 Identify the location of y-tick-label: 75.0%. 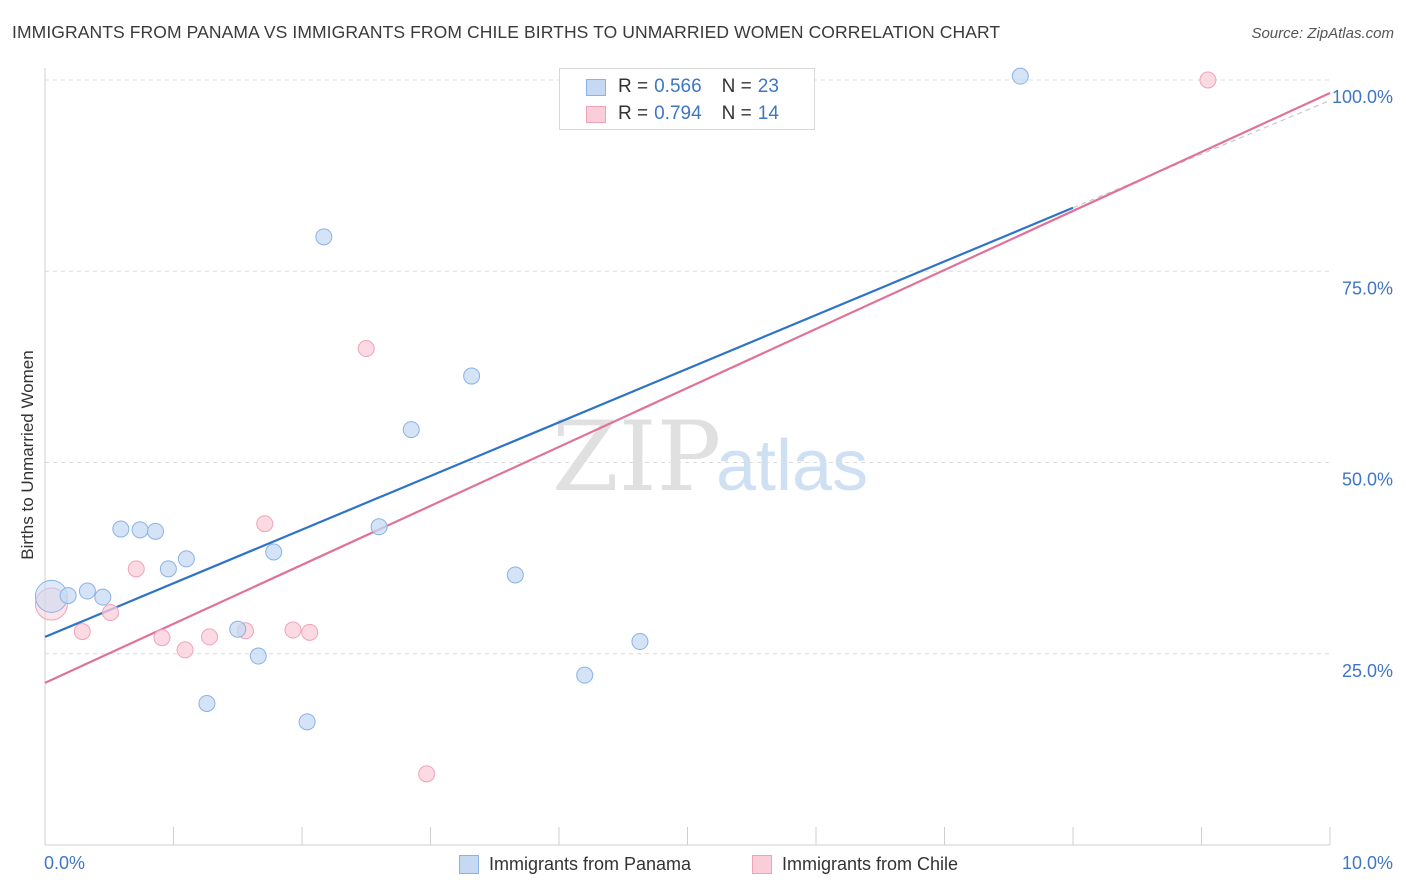
(1367, 288).